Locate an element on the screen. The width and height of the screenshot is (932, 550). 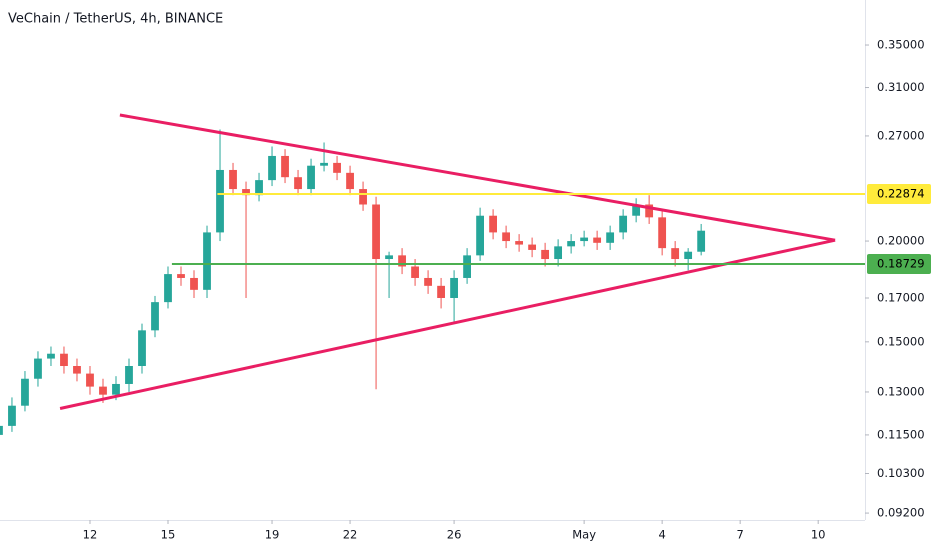
x-tick-label: 7 is located at coordinates (740, 535).